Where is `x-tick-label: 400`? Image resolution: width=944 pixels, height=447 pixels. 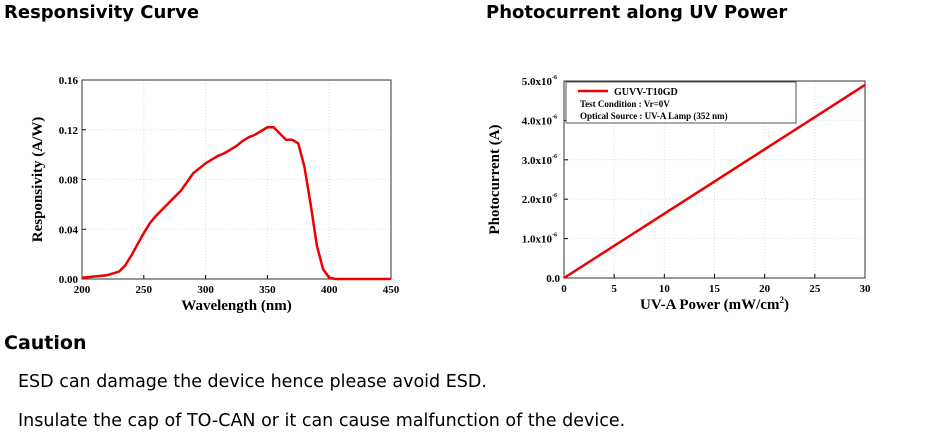 x-tick-label: 400 is located at coordinates (329, 290).